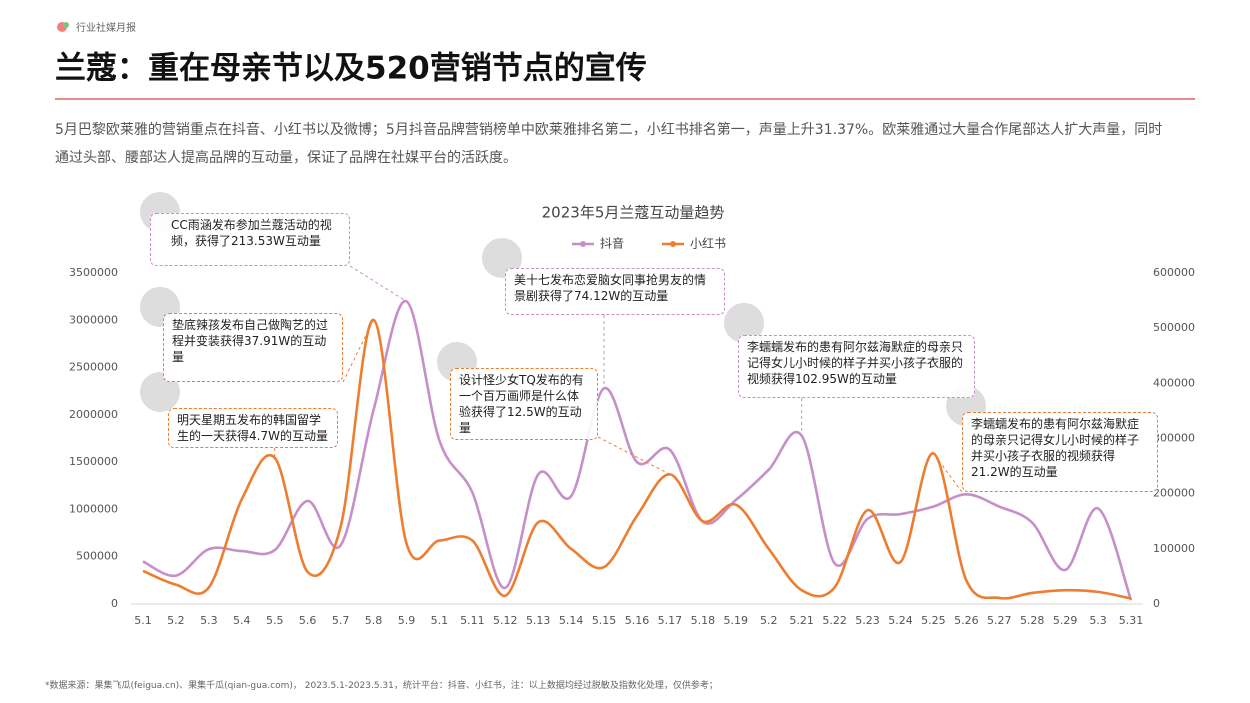  I want to click on y2-tick-label: 200000, so click(1174, 493).